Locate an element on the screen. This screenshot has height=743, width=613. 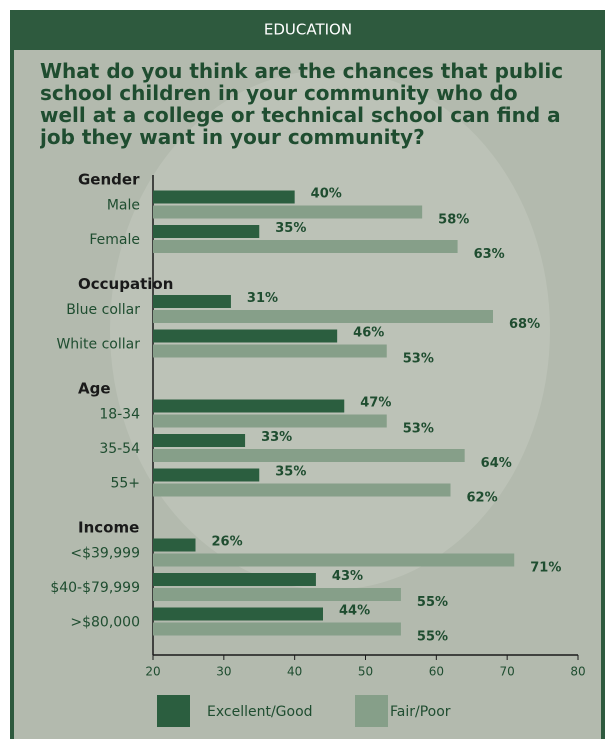
category-label: >$80,000 is located at coordinates (105, 623).